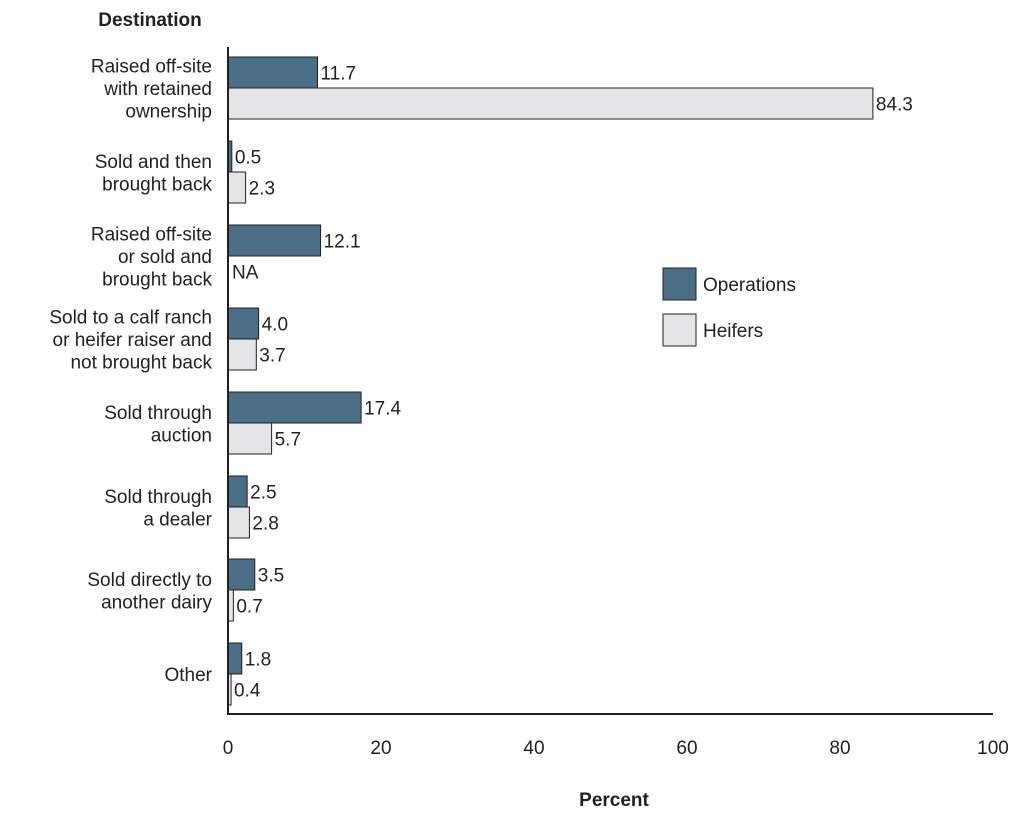 Image resolution: width=1026 pixels, height=814 pixels. Describe the element at coordinates (382, 409) in the screenshot. I see `data-label: 17.4` at that location.